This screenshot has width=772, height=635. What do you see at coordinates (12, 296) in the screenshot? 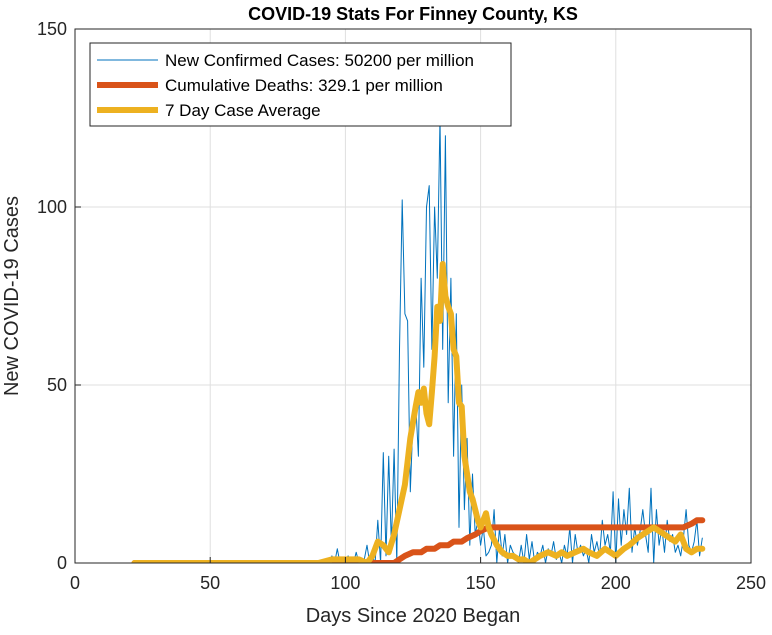
I see `y-axis-label: New COVID-19 Cases` at bounding box center [12, 296].